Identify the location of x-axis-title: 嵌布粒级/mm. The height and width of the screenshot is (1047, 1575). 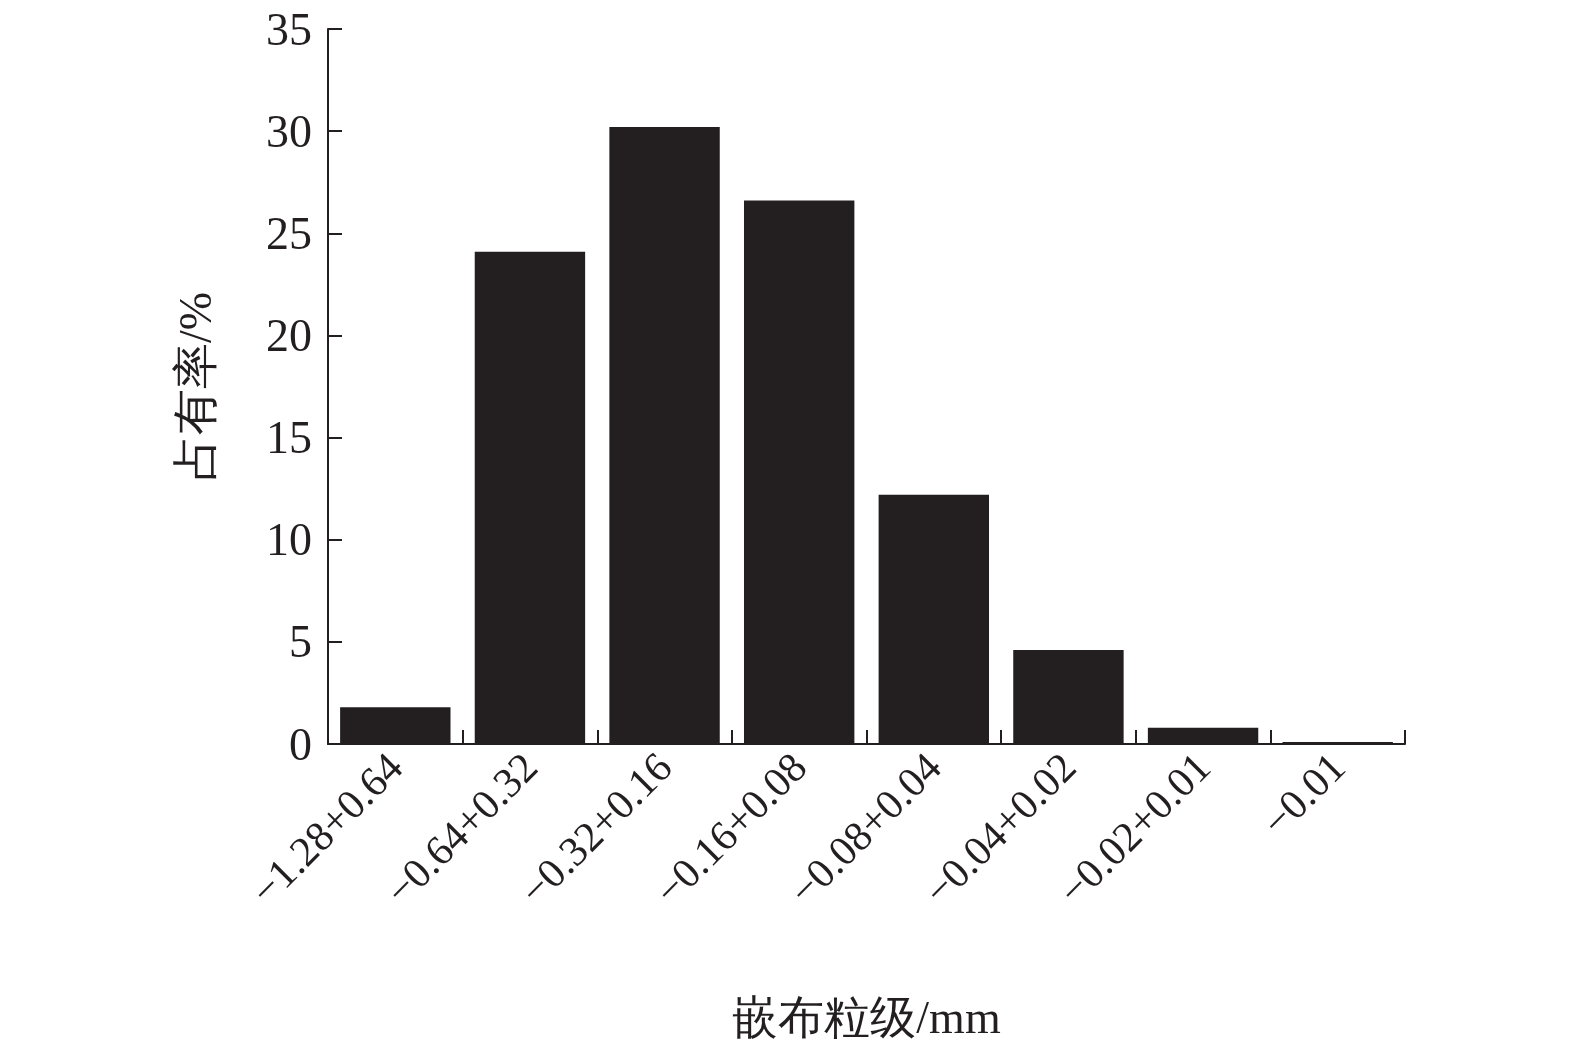
(866, 1017).